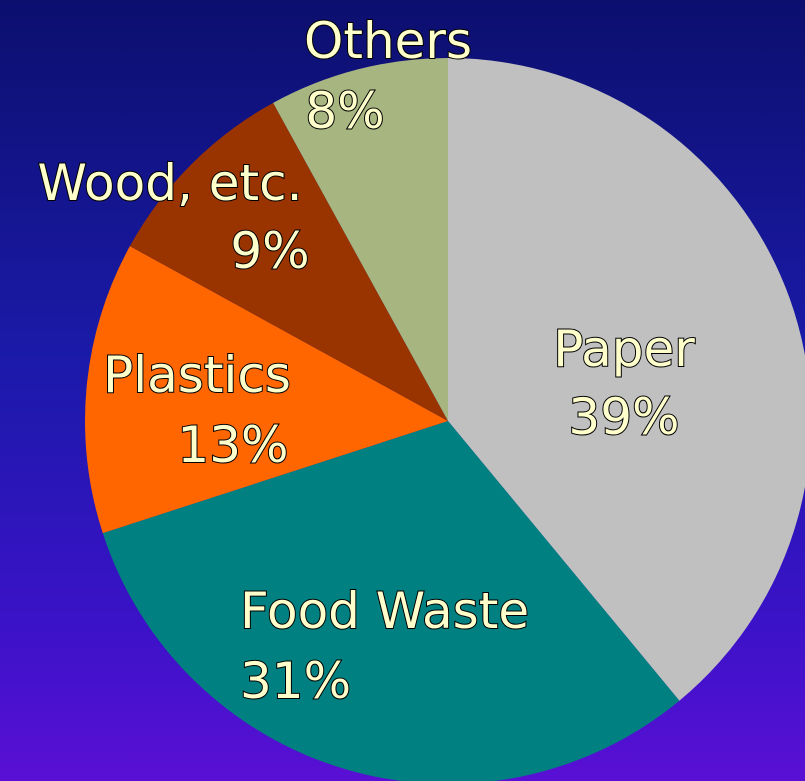 This screenshot has height=781, width=805. Describe the element at coordinates (197, 375) in the screenshot. I see `slice-label-plastics-name: Plastics` at that location.